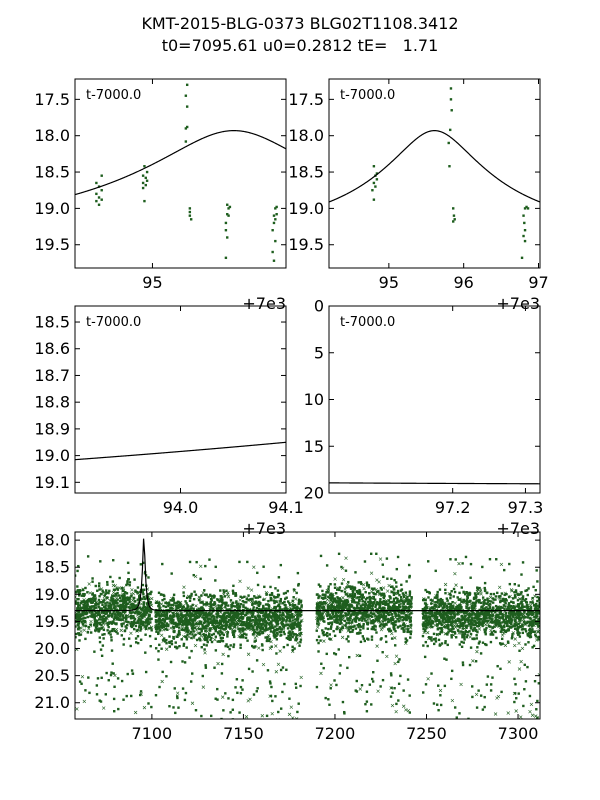 The width and height of the screenshot is (600, 800). I want to click on x-offset-label: +7e3, so click(264, 528).